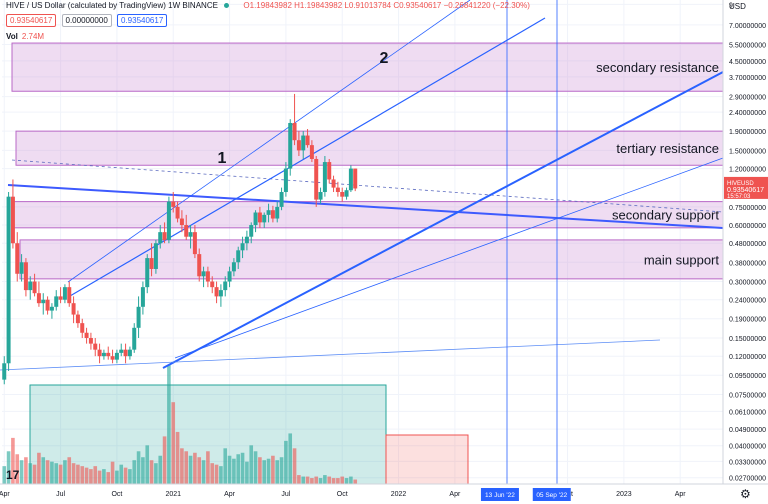 The width and height of the screenshot is (768, 504). Describe the element at coordinates (747, 62) in the screenshot. I see `price-tick-label: 4.50000000` at that location.